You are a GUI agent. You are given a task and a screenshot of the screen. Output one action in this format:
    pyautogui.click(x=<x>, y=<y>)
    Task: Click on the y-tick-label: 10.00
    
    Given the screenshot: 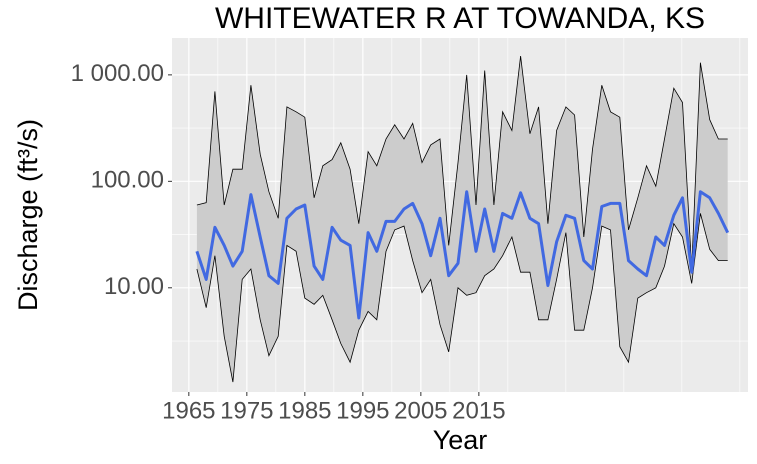 What is the action you would take?
    pyautogui.click(x=134, y=286)
    